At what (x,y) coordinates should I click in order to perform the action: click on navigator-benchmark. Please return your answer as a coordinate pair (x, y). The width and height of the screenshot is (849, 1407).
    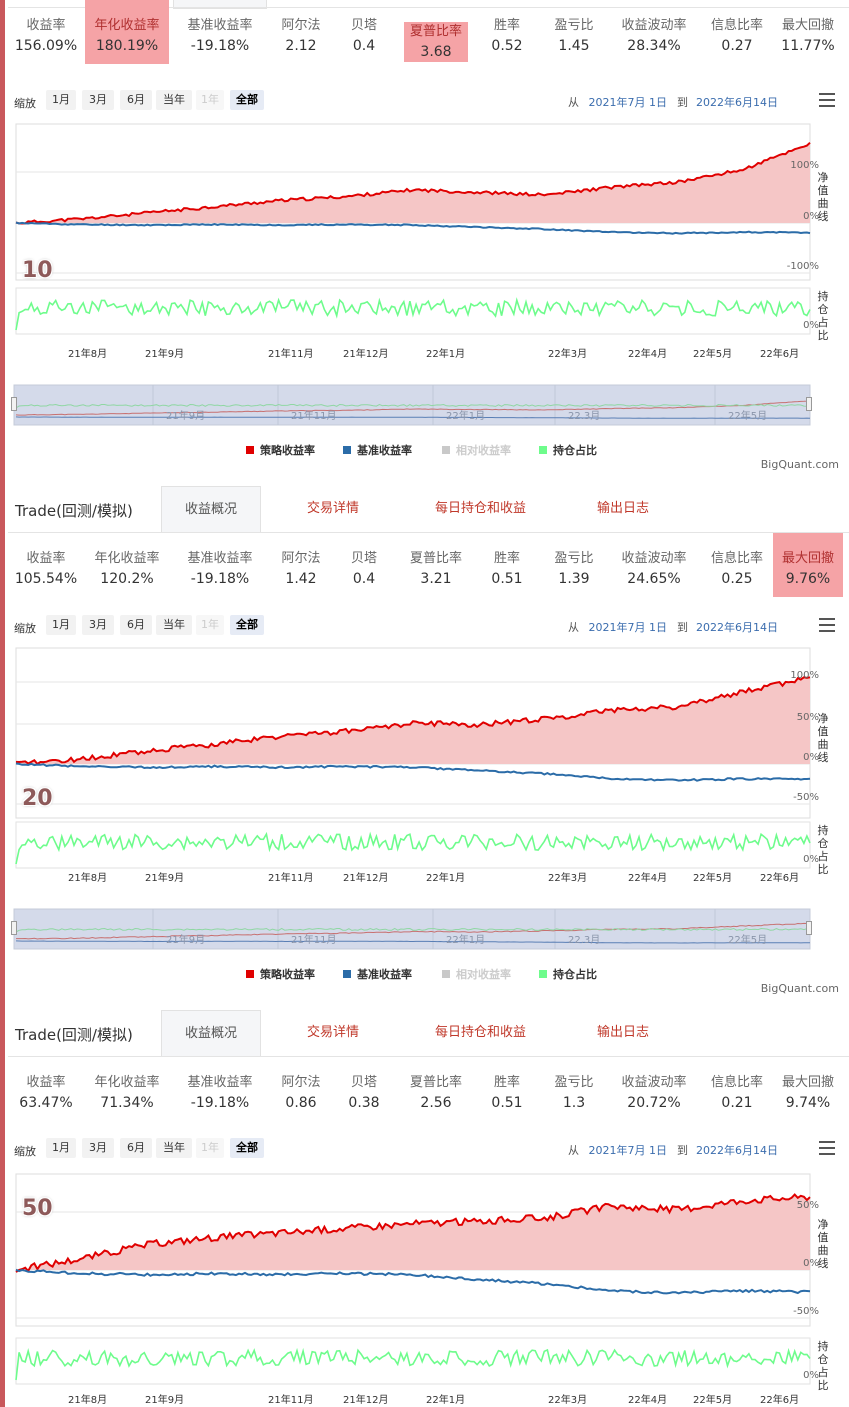
    Looking at the image, I should click on (413, 417).